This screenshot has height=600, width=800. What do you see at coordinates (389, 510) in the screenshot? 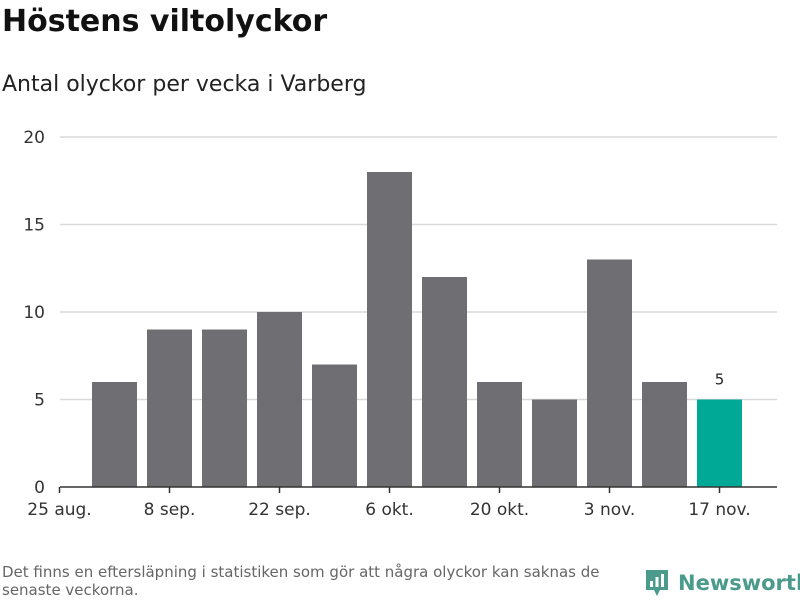
I see `x-tick-label: 6 okt.` at bounding box center [389, 510].